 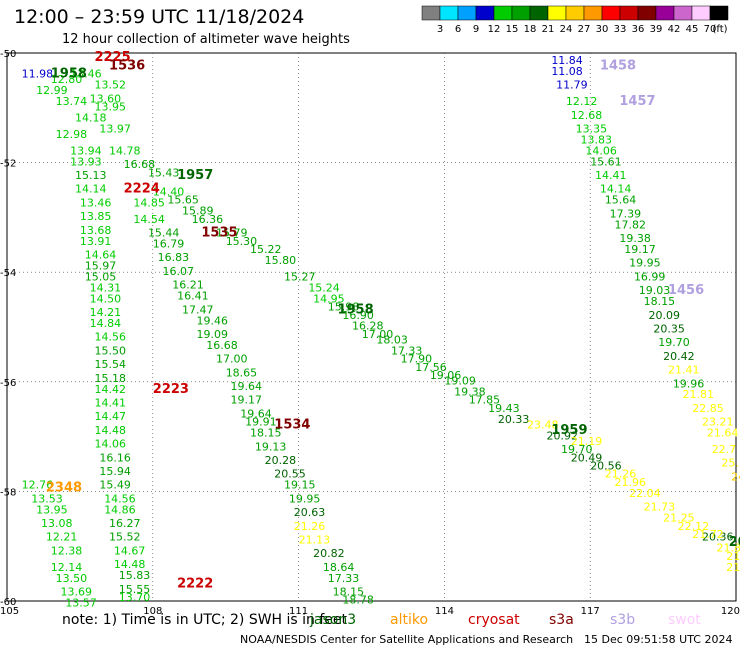 What do you see at coordinates (72, 578) in the screenshot?
I see `wave-height-value: 13.50` at bounding box center [72, 578].